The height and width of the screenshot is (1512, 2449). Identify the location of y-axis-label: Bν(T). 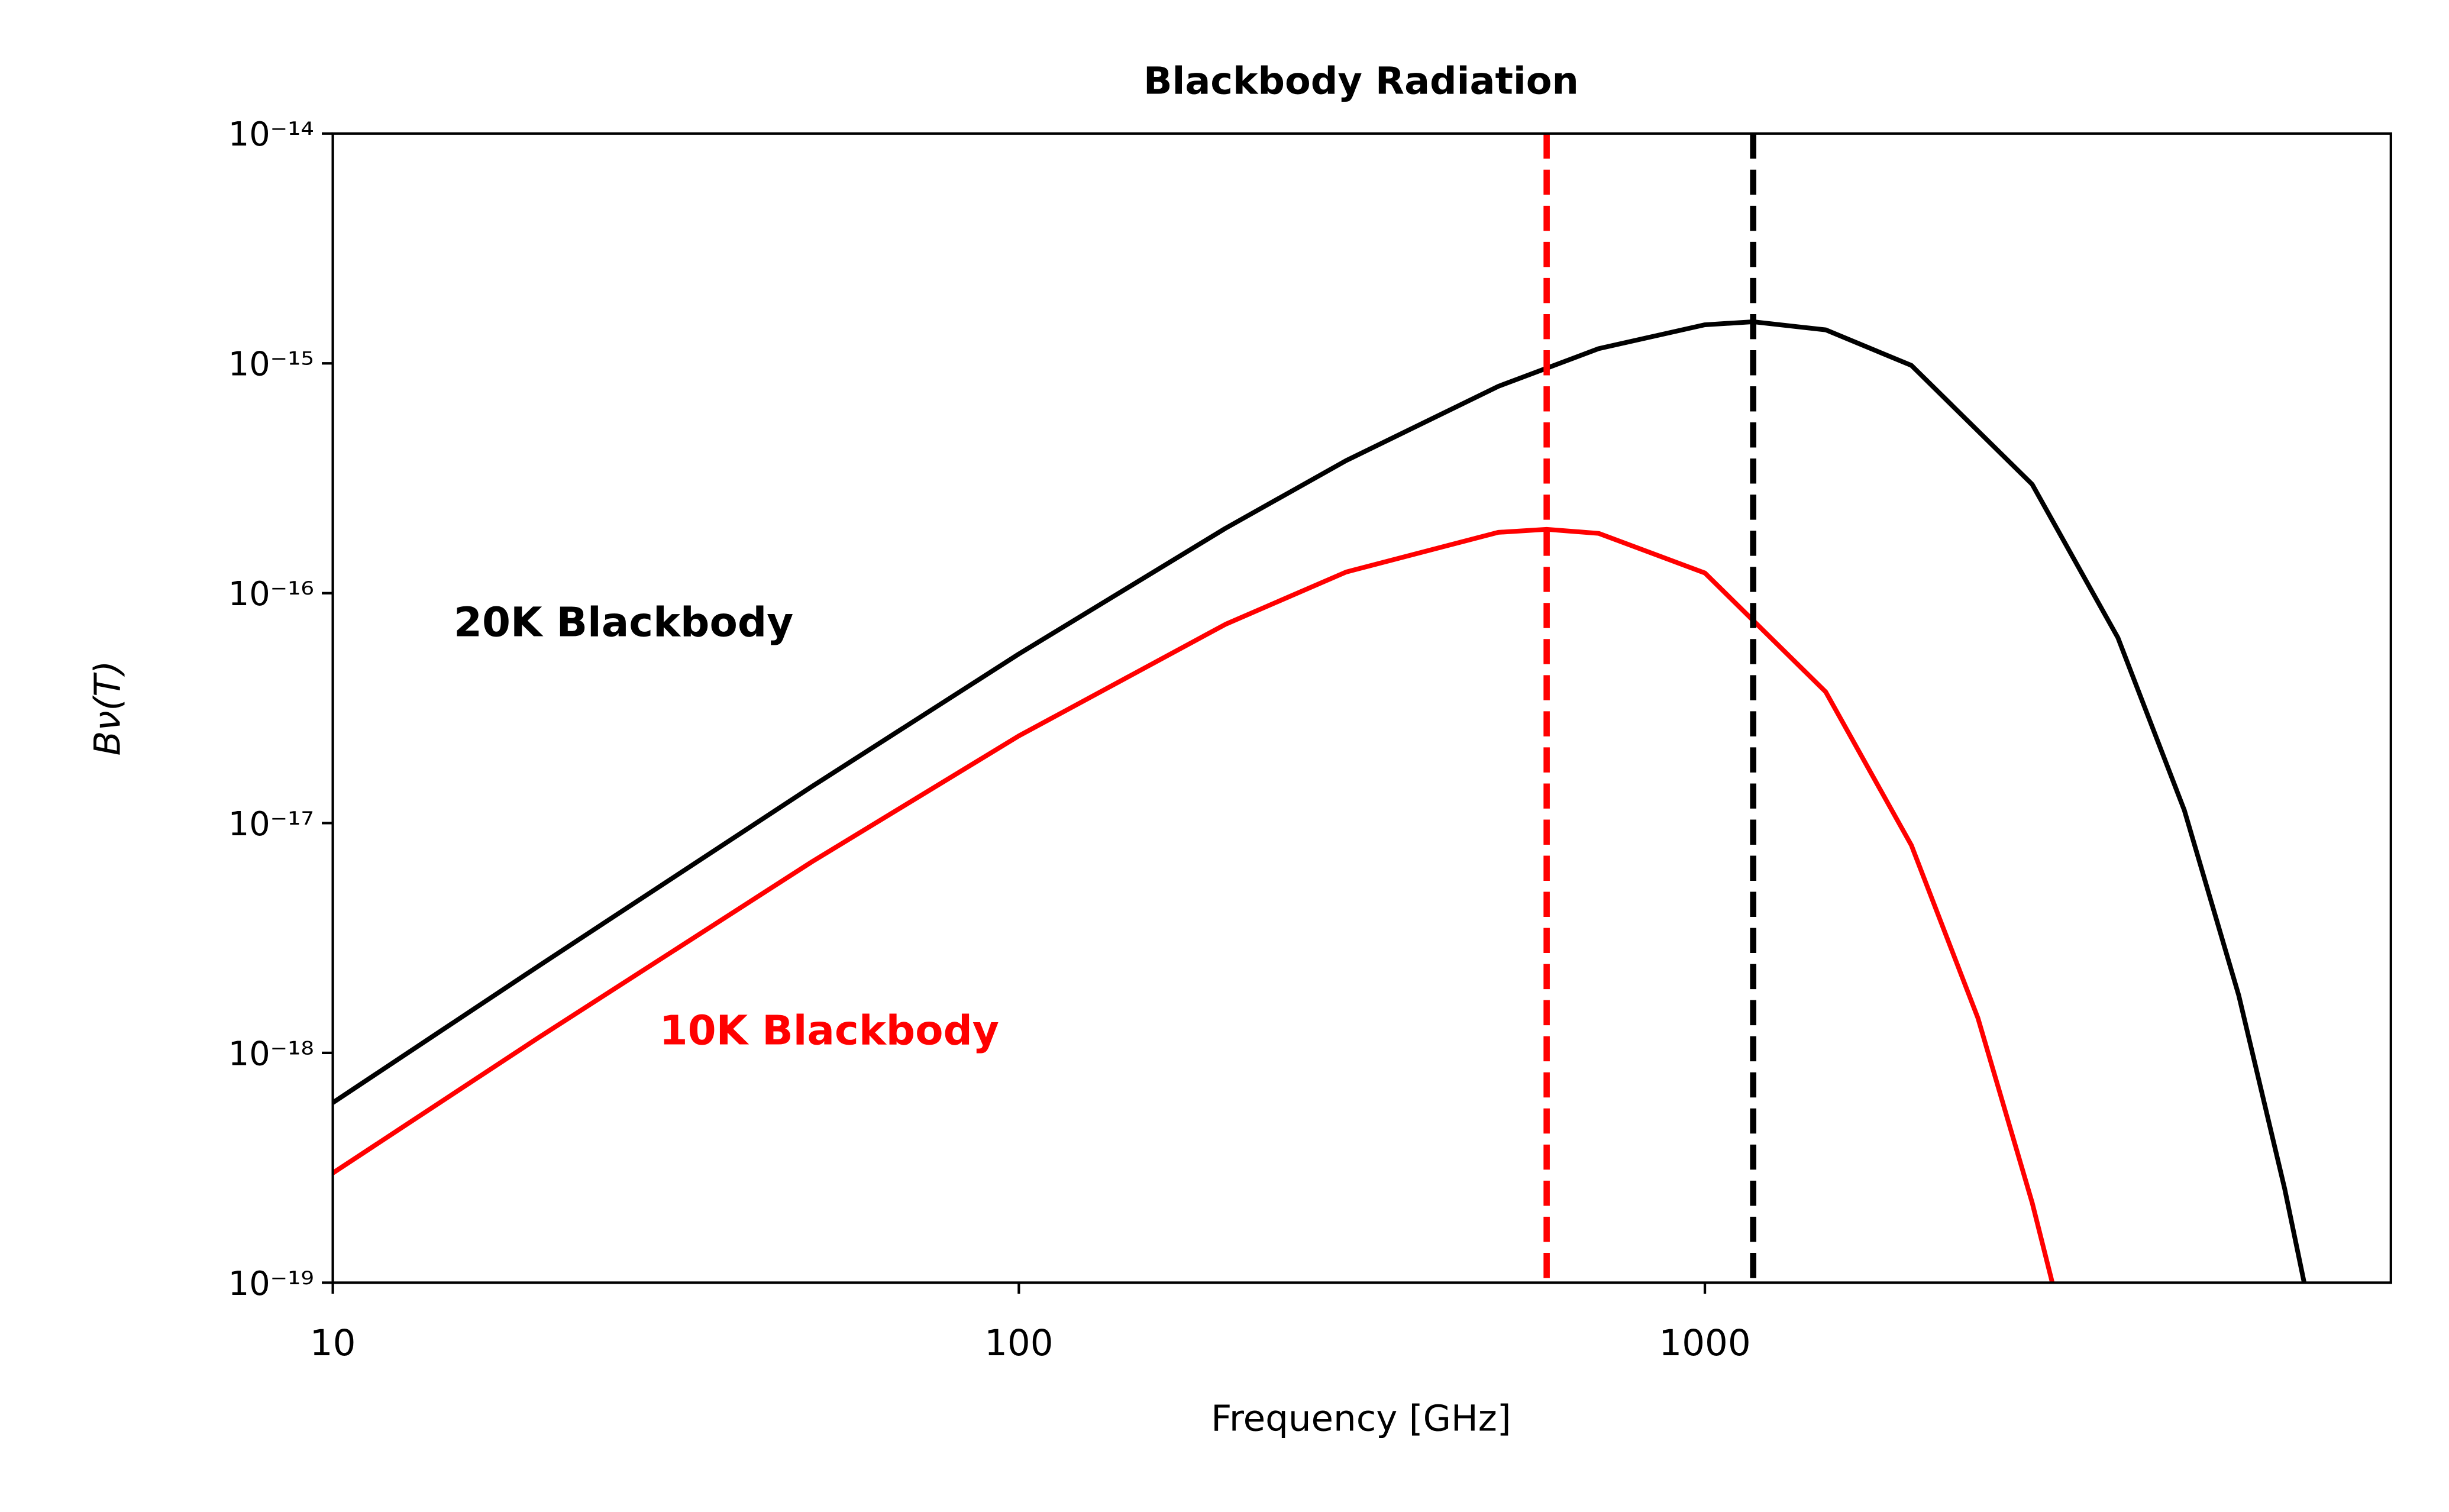
(107, 708).